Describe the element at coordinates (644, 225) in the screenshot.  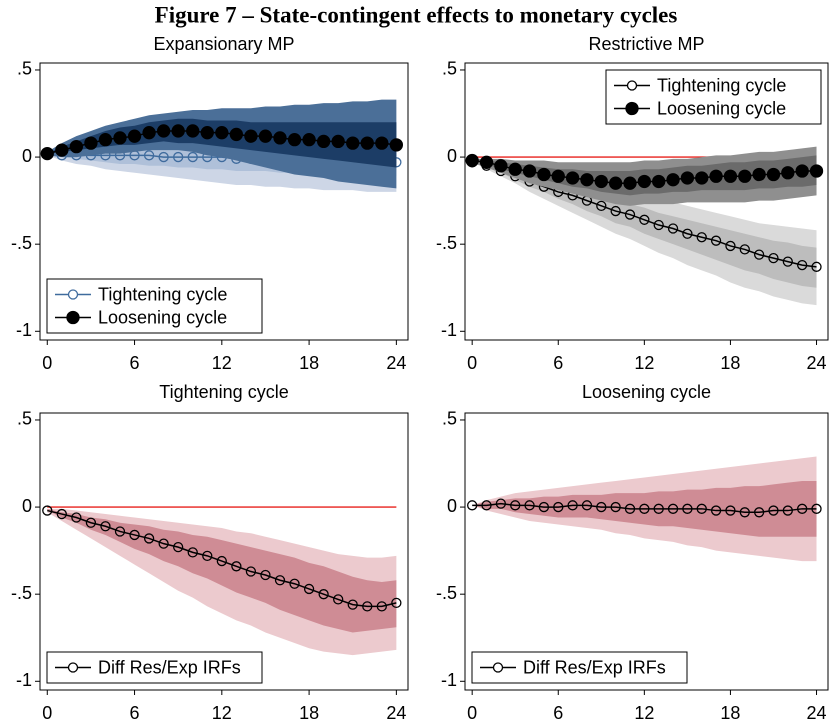
I see `confidence-band` at that location.